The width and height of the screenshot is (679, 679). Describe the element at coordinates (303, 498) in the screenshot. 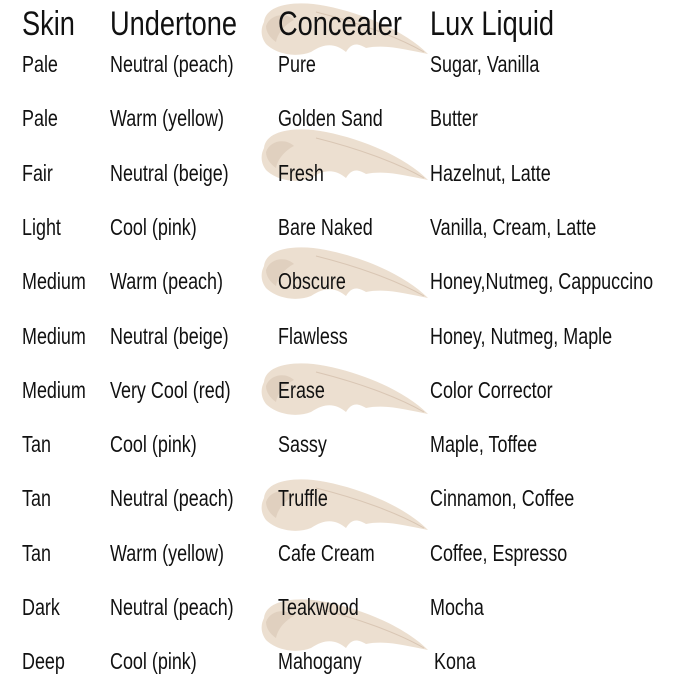

I see `concealer-cell: Truffle` at that location.